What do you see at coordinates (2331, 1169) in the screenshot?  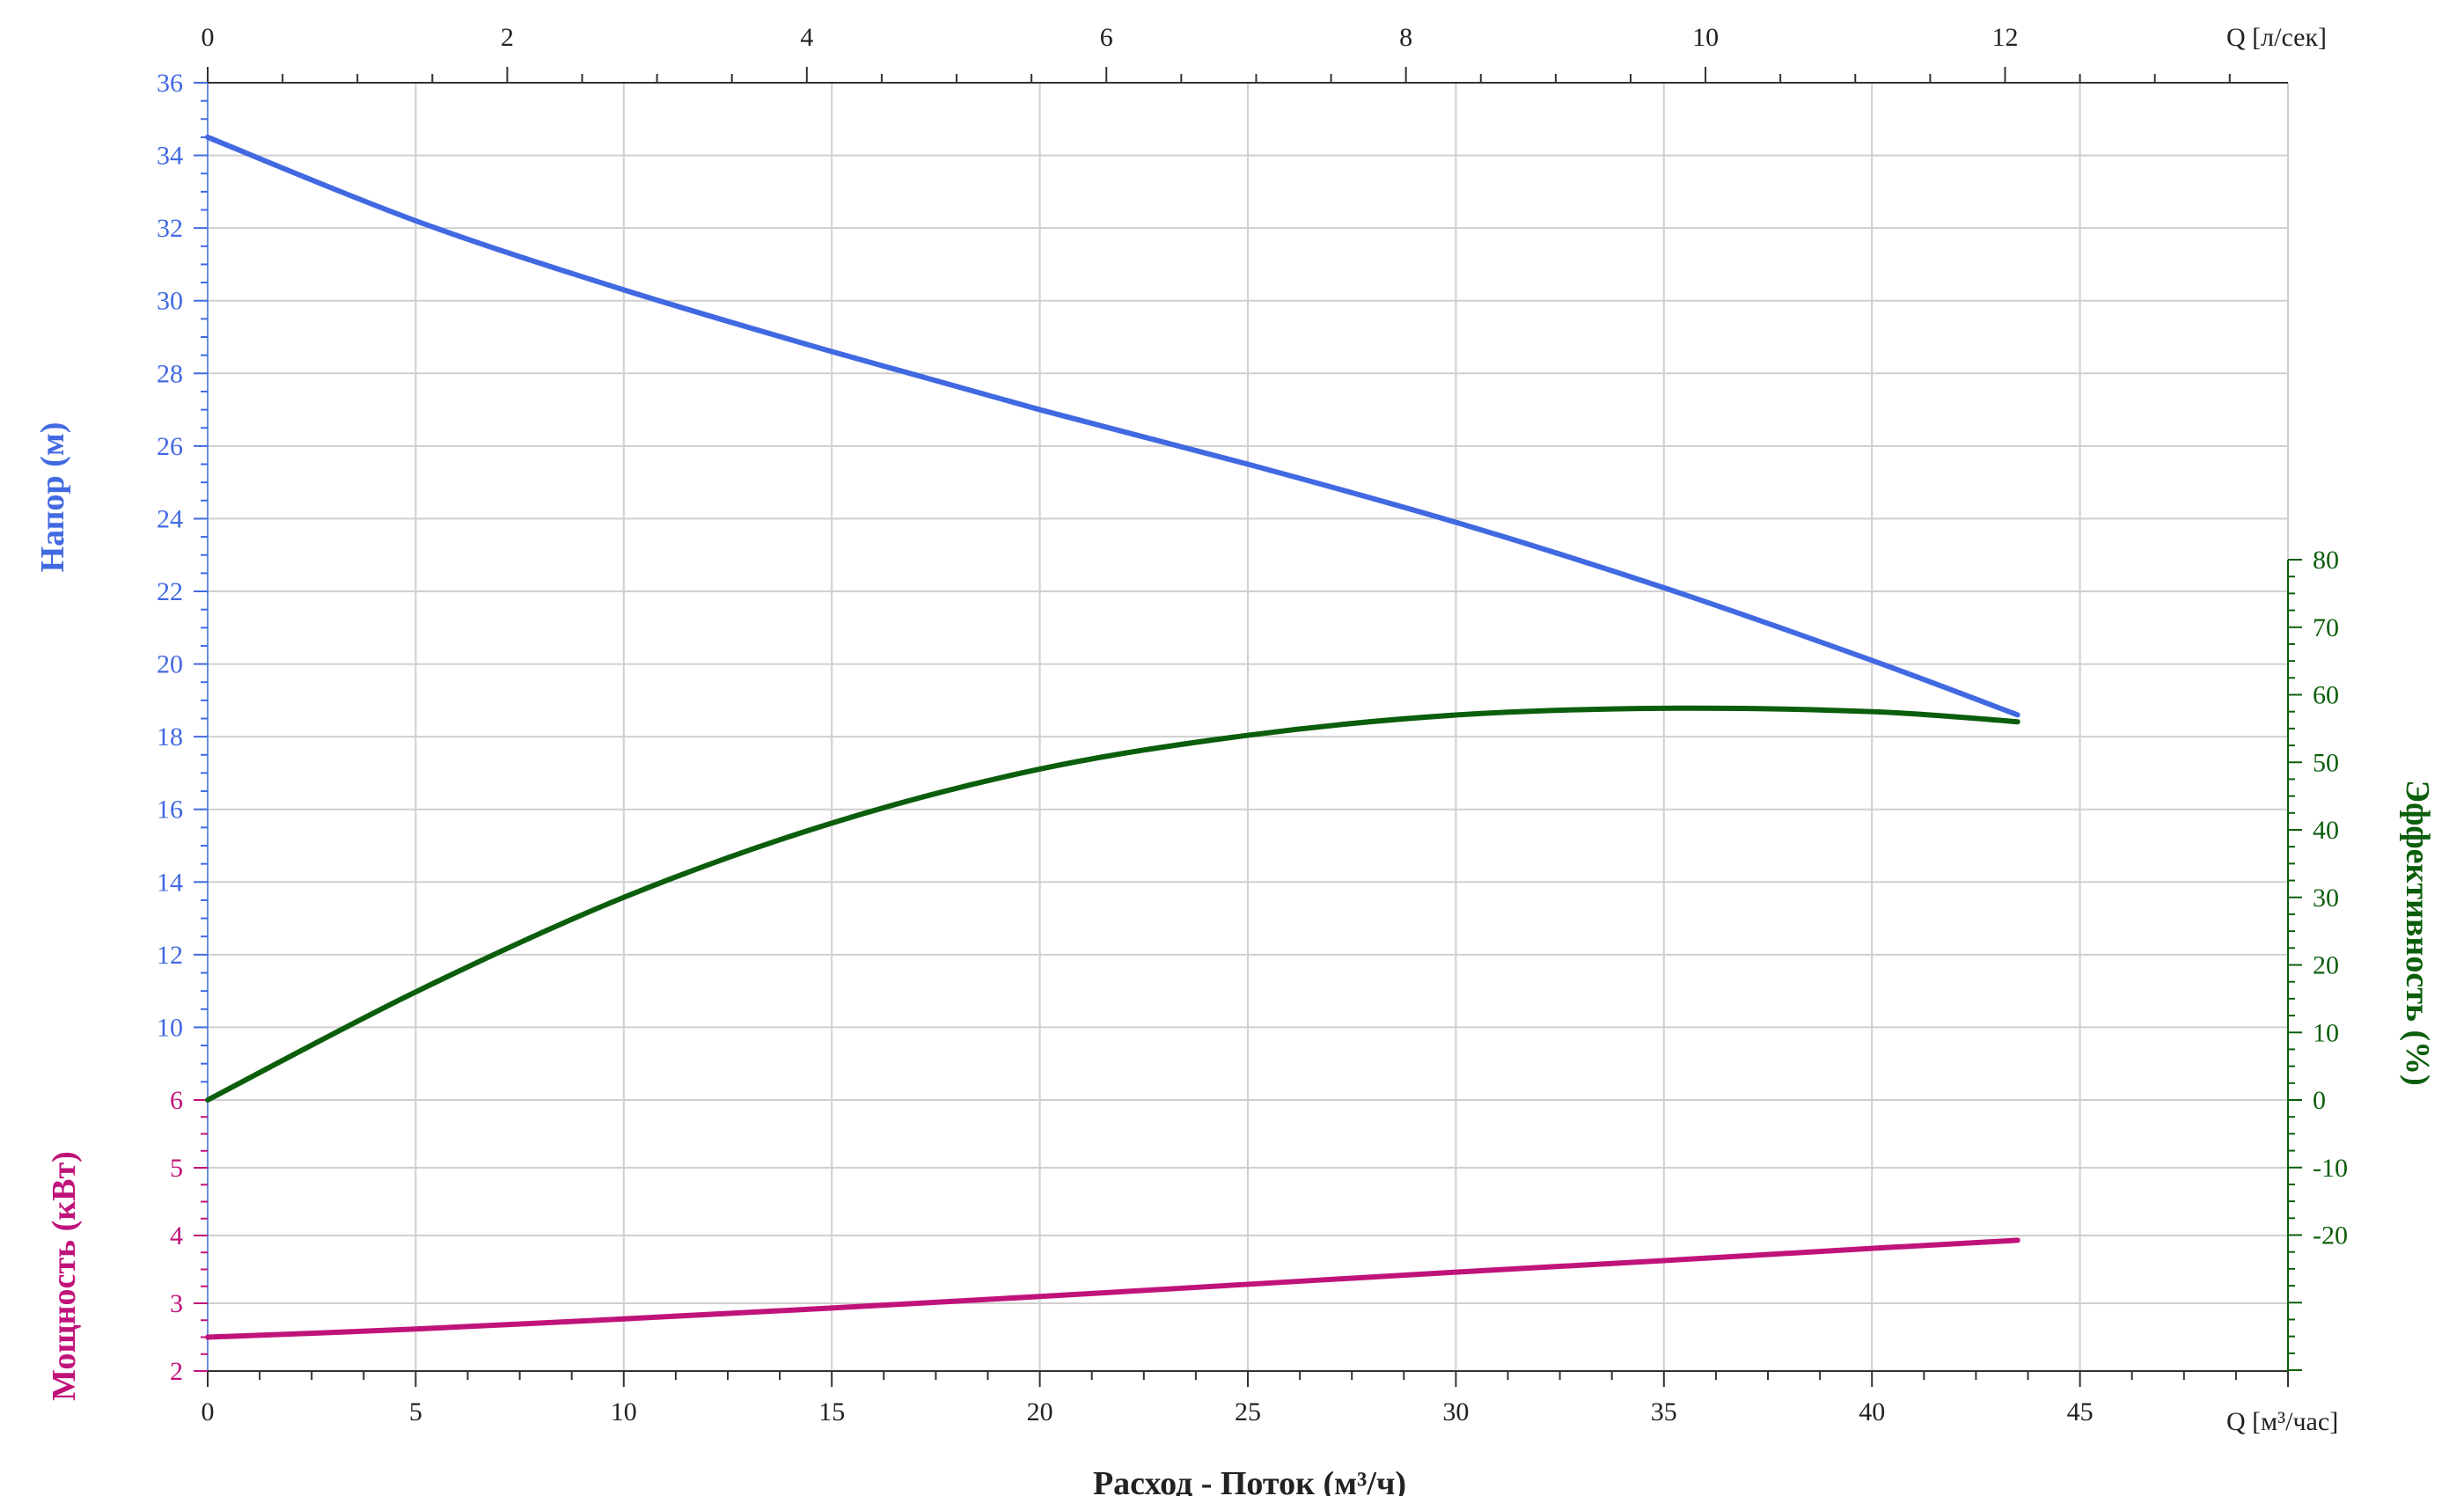 I see `efficiency-tick-label: -10` at bounding box center [2331, 1169].